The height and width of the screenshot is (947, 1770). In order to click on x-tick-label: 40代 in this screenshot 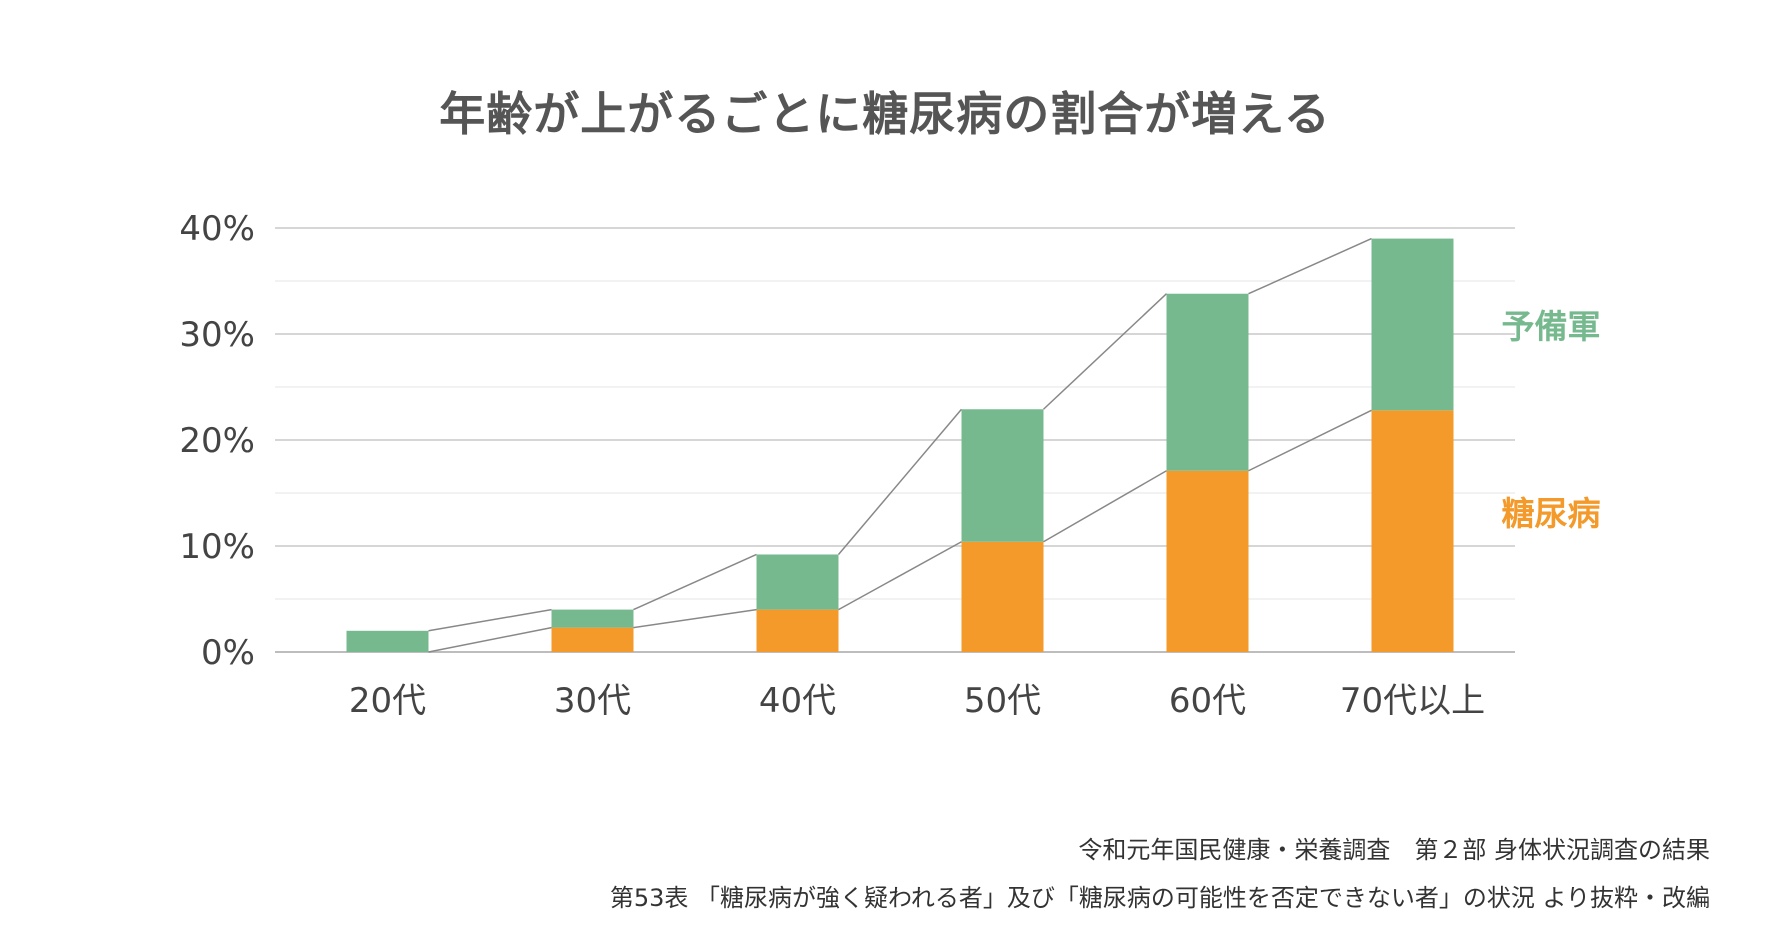, I will do `click(797, 701)`.